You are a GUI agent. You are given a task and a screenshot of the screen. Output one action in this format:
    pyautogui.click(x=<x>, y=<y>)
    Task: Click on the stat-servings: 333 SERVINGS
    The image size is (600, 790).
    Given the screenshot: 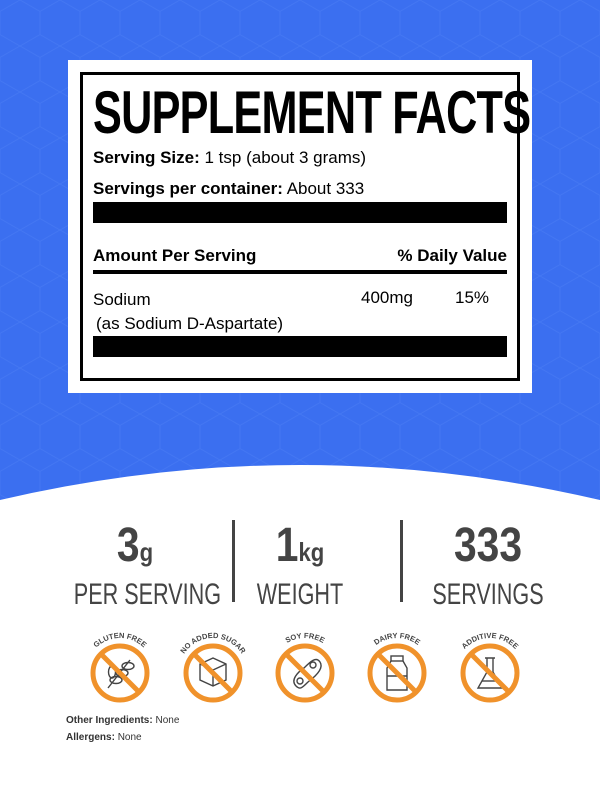 What is the action you would take?
    pyautogui.click(x=488, y=566)
    